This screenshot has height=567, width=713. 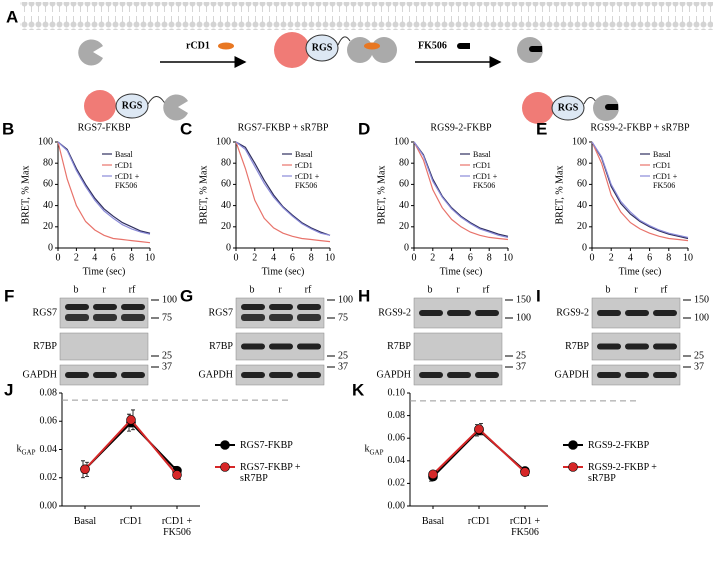 What do you see at coordinates (366, 449) in the screenshot?
I see `y-axis-label-main: k` at bounding box center [366, 449].